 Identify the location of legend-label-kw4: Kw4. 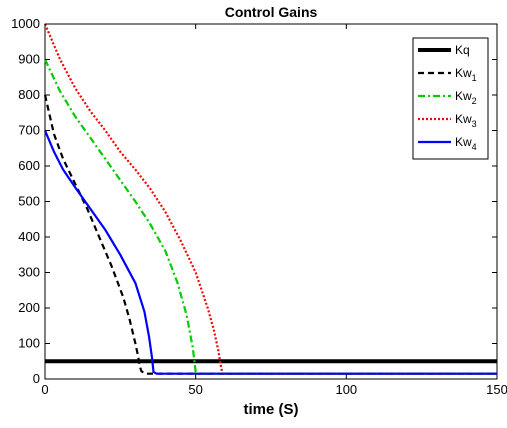
(466, 143).